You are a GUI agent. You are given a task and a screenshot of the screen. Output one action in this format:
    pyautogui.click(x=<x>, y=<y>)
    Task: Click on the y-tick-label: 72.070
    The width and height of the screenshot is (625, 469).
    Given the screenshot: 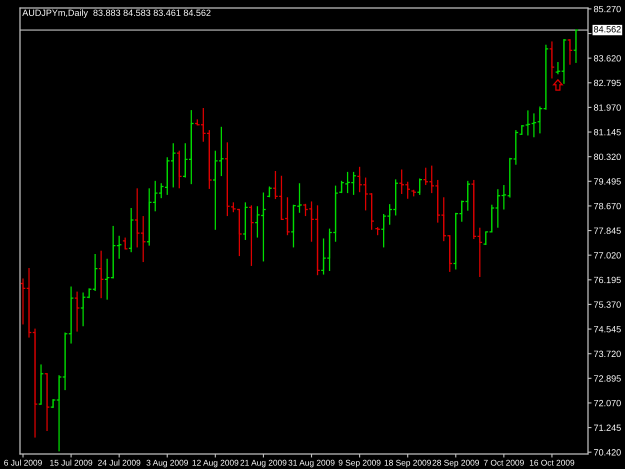 What is the action you would take?
    pyautogui.click(x=607, y=403)
    